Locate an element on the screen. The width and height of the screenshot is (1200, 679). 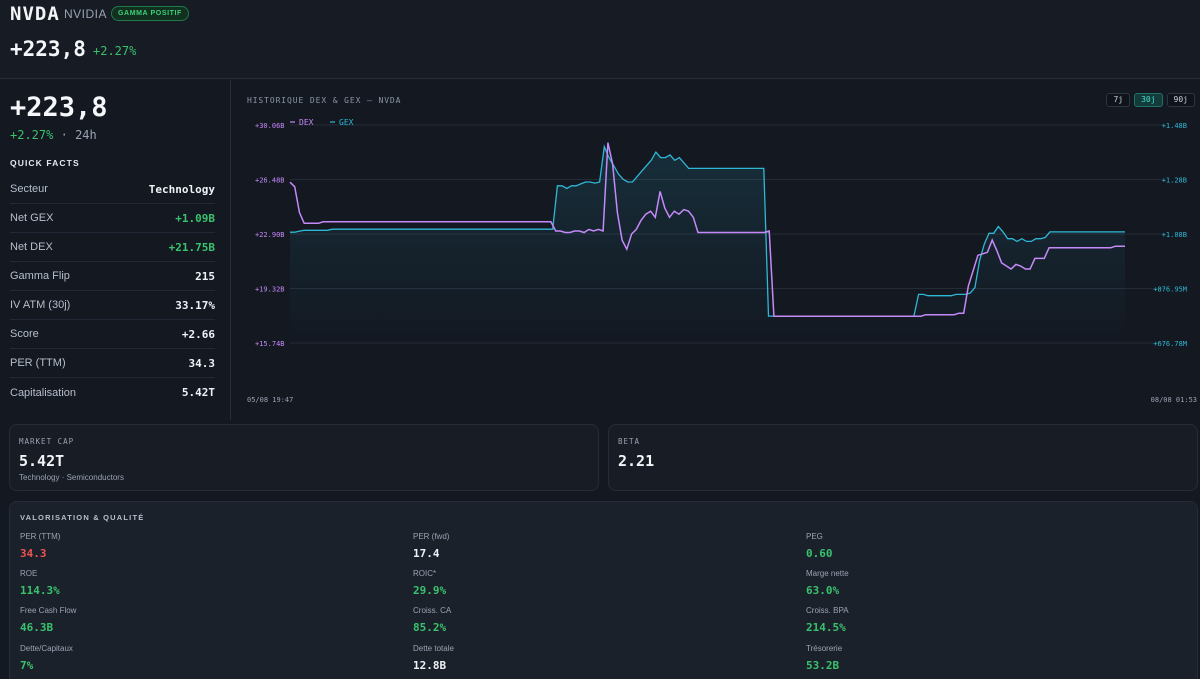
fact-row-secteur: Secteur Technology is located at coordinates (112, 189).